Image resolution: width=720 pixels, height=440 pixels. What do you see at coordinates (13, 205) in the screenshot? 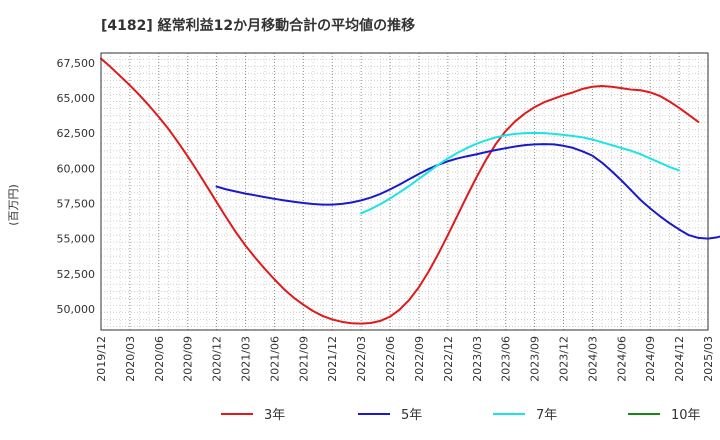
I see `y-axis-label: (百万円)` at bounding box center [13, 205].